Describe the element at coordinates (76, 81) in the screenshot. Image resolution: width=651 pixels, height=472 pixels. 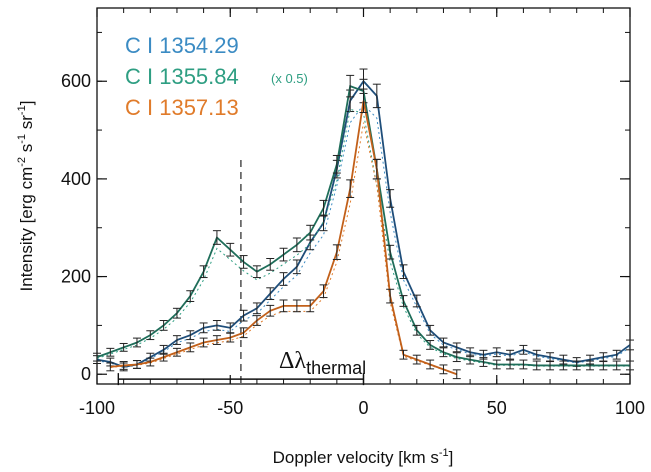
I see `y-tick-label: 600` at that location.